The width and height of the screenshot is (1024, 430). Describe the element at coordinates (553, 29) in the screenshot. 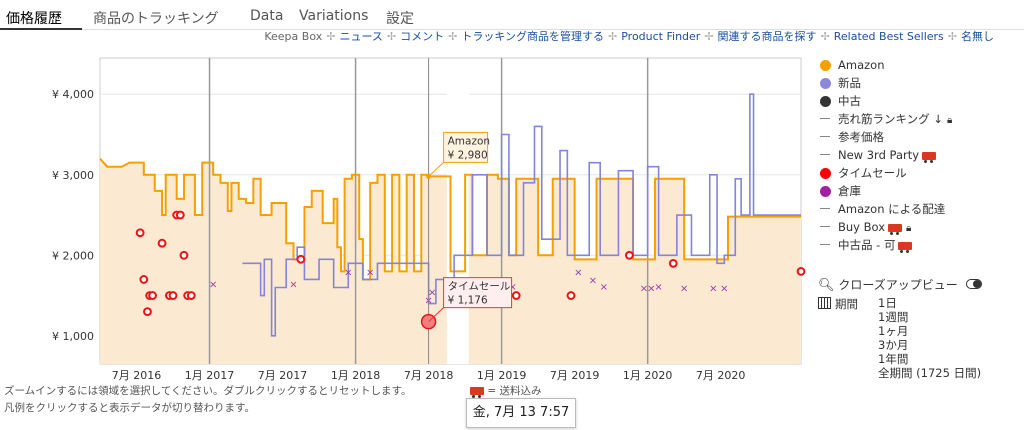

I see `tab-divider` at that location.